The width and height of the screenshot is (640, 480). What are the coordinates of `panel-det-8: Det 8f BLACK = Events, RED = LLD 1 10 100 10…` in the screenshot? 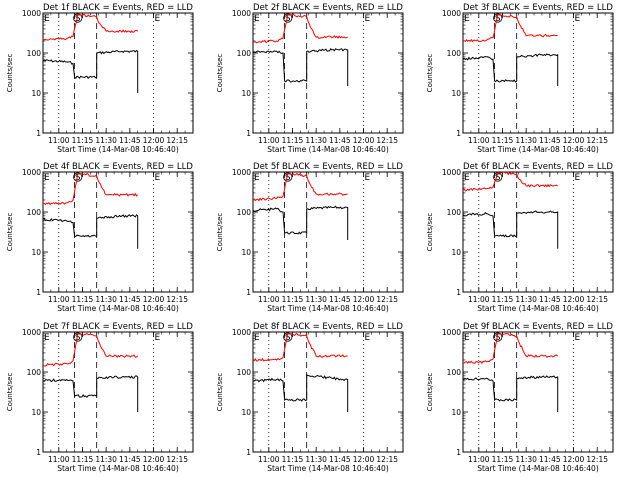 It's located at (310, 397).